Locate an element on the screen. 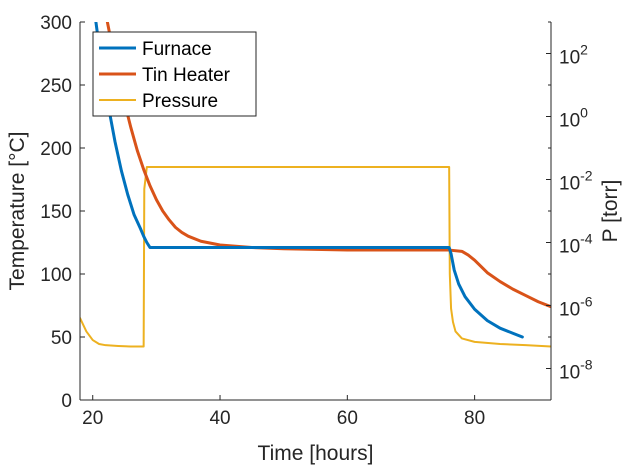  y-left-tick-label: 50 is located at coordinates (61, 338).